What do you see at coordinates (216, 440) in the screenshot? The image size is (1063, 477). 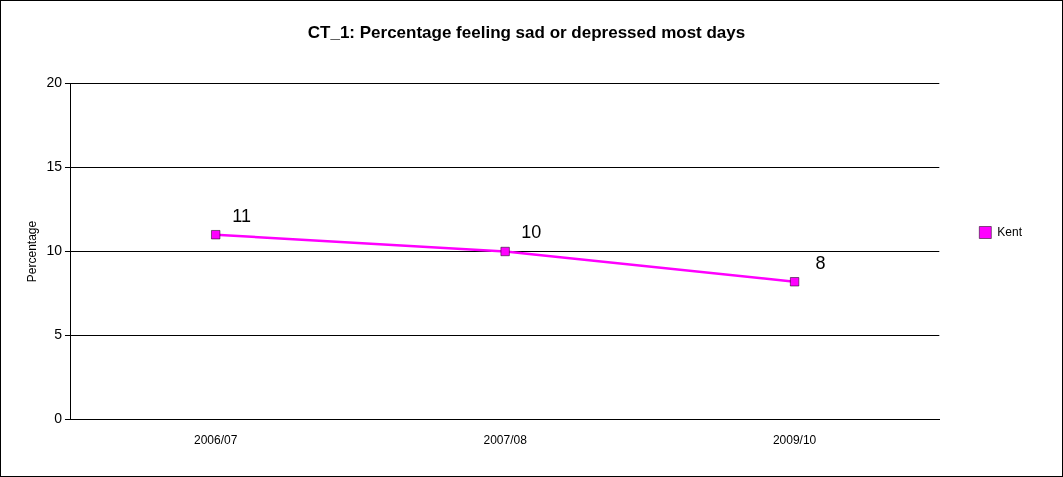 I see `x-tick-label: 2006/07` at bounding box center [216, 440].